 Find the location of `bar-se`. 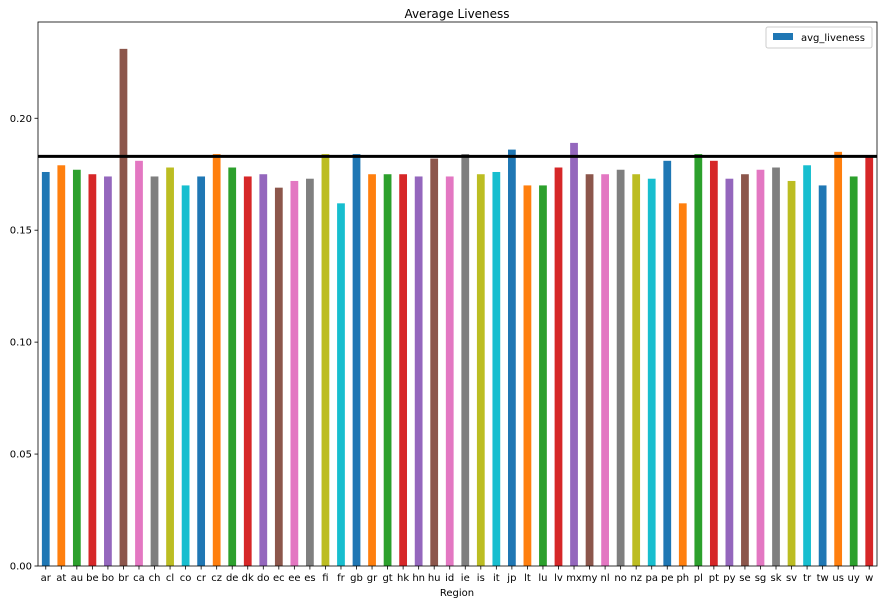

bar-se is located at coordinates (745, 370).